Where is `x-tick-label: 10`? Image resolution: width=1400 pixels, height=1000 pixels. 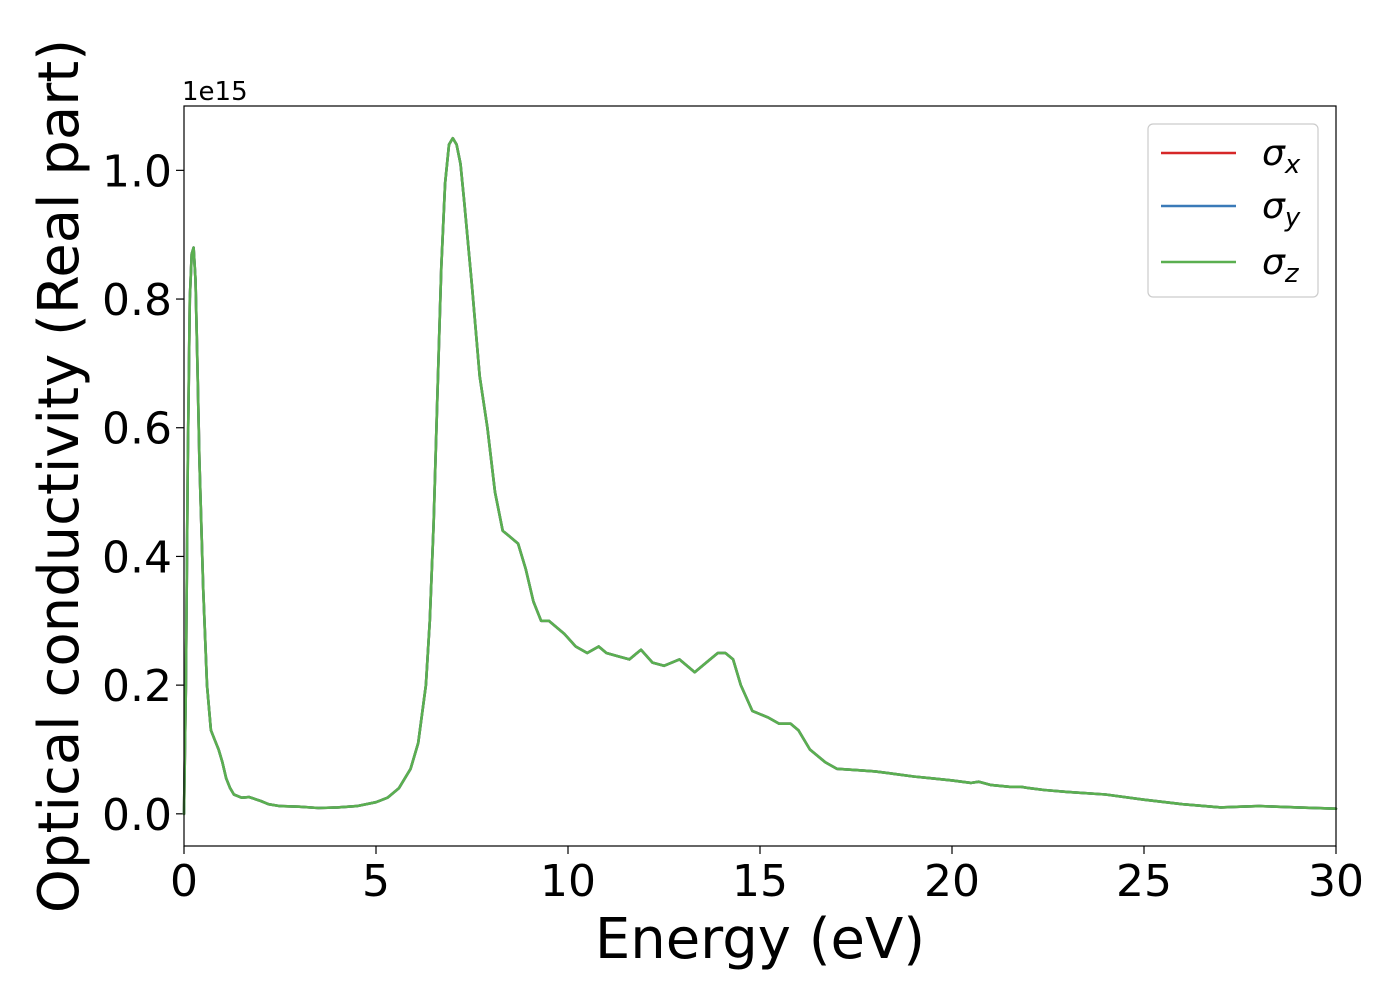 x-tick-label: 10 is located at coordinates (568, 881).